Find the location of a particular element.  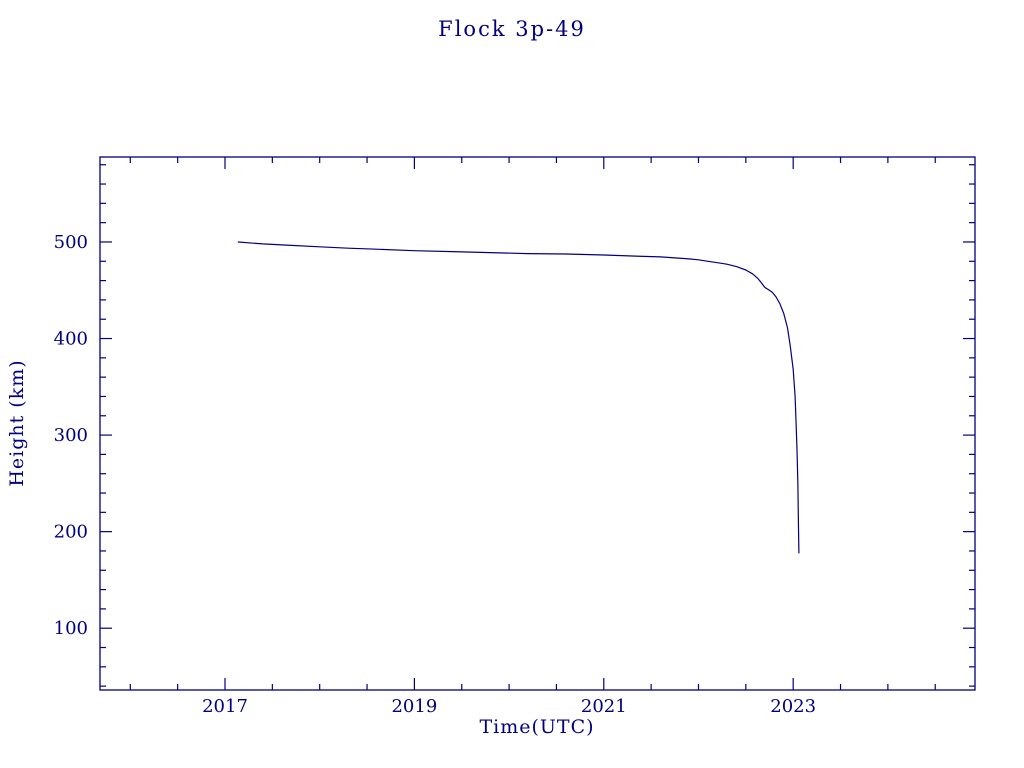

y-axis-tick-label: 300 is located at coordinates (71, 435).